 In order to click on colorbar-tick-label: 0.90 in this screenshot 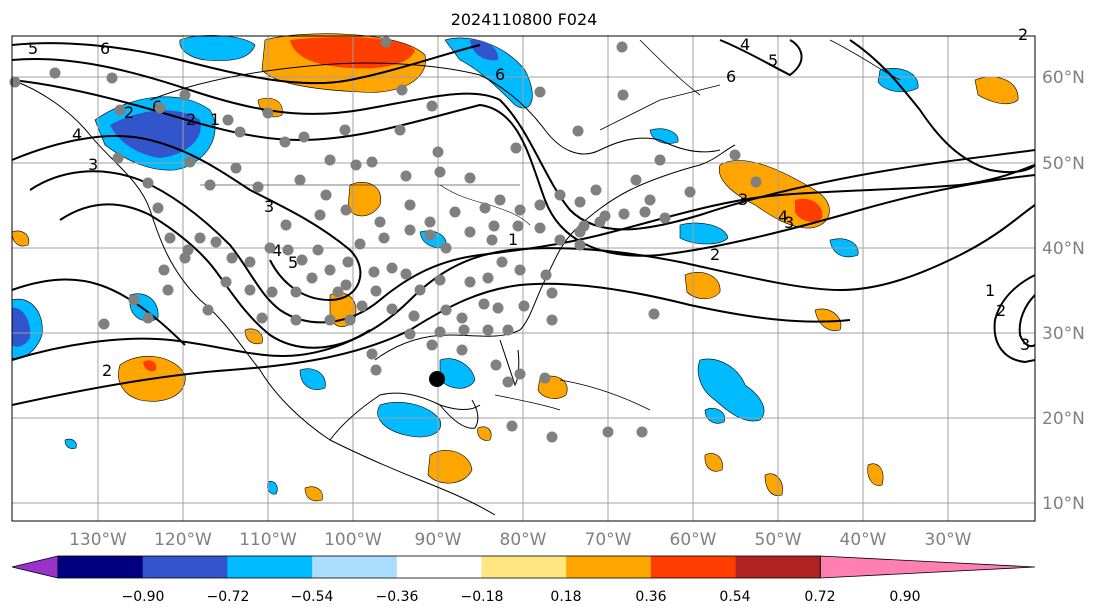, I will do `click(904, 597)`.